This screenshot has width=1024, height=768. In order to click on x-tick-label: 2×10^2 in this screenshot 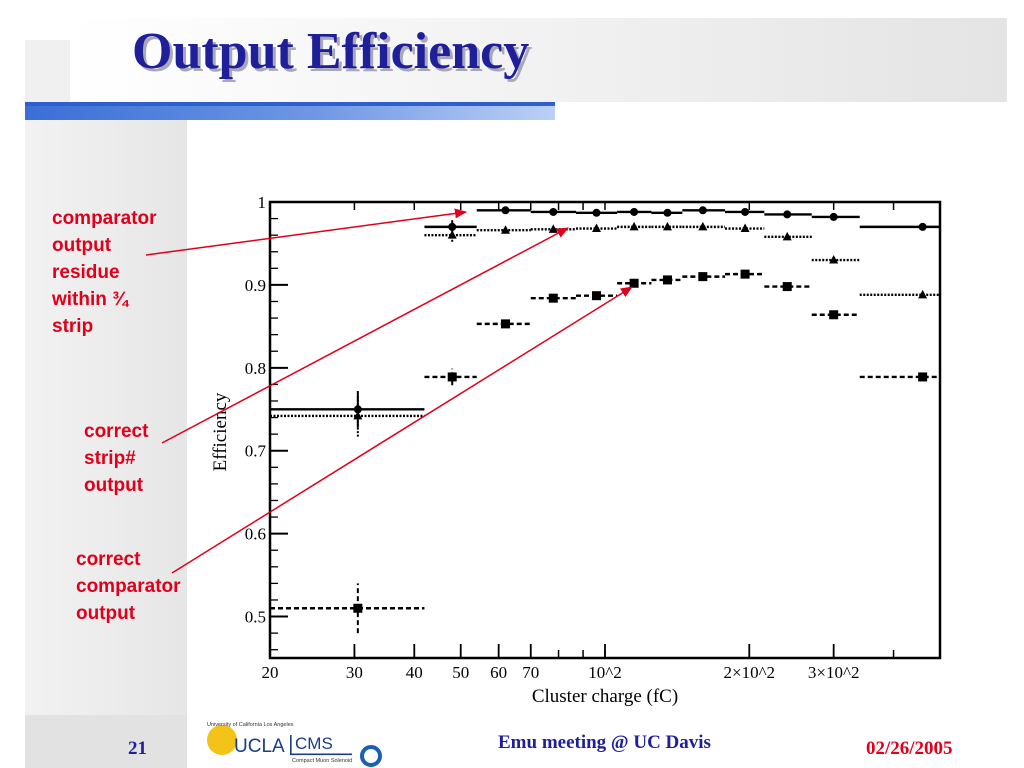, I will do `click(749, 672)`.